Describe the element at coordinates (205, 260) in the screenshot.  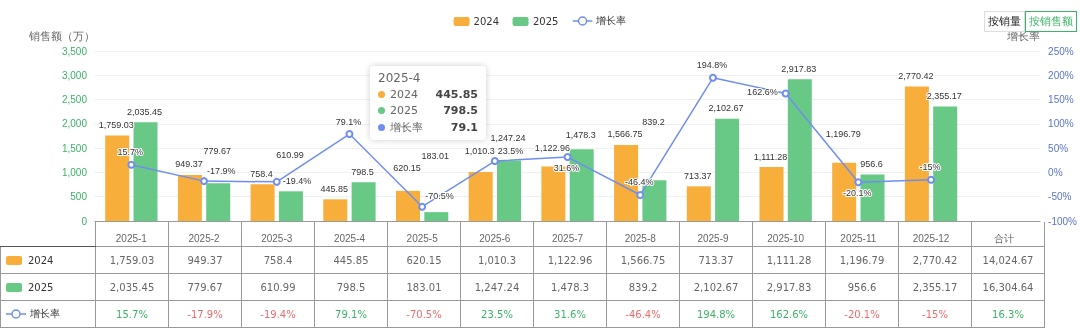
I see `data-label: 949.37` at that location.